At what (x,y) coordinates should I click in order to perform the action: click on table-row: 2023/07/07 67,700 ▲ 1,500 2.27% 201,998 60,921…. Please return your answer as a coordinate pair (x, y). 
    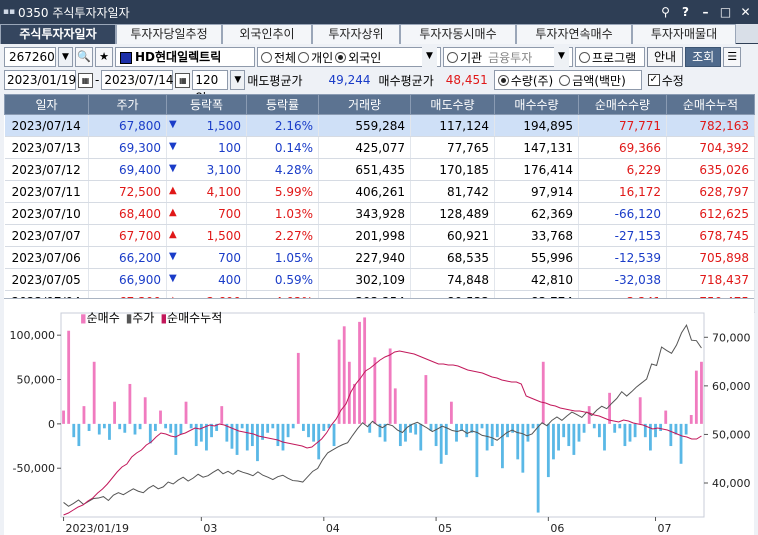
    Looking at the image, I should click on (379, 235).